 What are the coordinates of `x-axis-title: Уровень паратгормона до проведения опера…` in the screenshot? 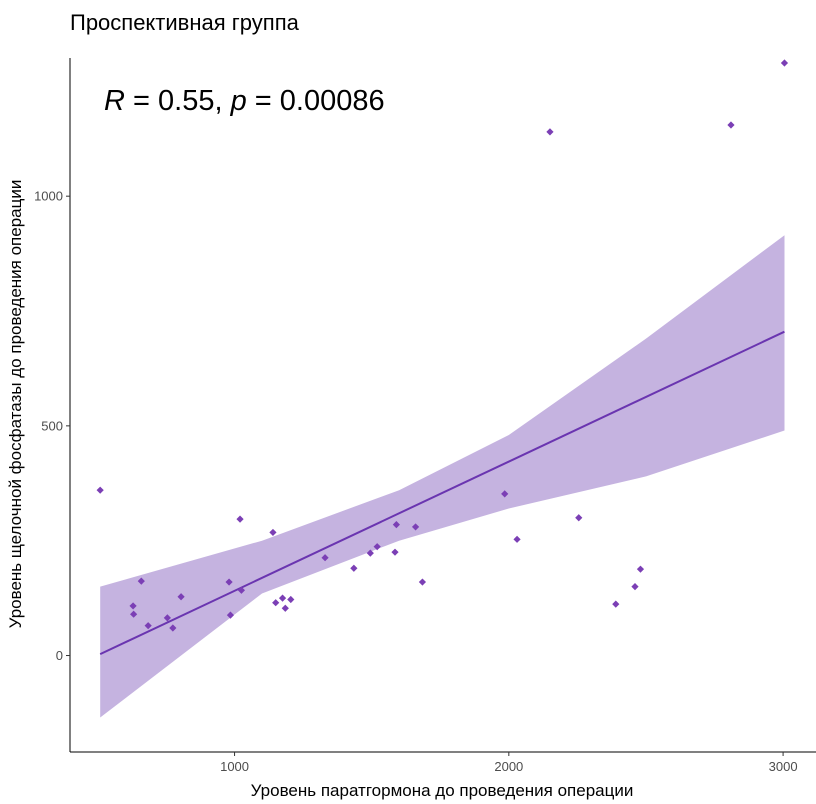 It's located at (442, 790).